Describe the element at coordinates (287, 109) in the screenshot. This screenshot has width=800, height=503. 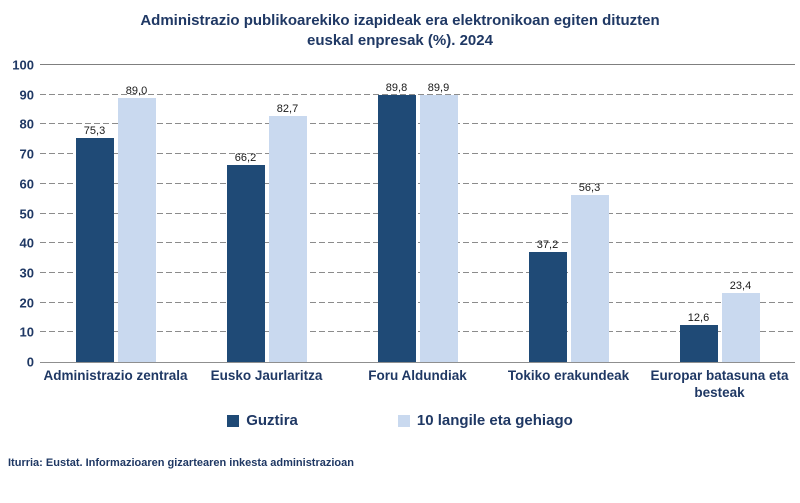
I see `bar-value-label: 82,7` at that location.